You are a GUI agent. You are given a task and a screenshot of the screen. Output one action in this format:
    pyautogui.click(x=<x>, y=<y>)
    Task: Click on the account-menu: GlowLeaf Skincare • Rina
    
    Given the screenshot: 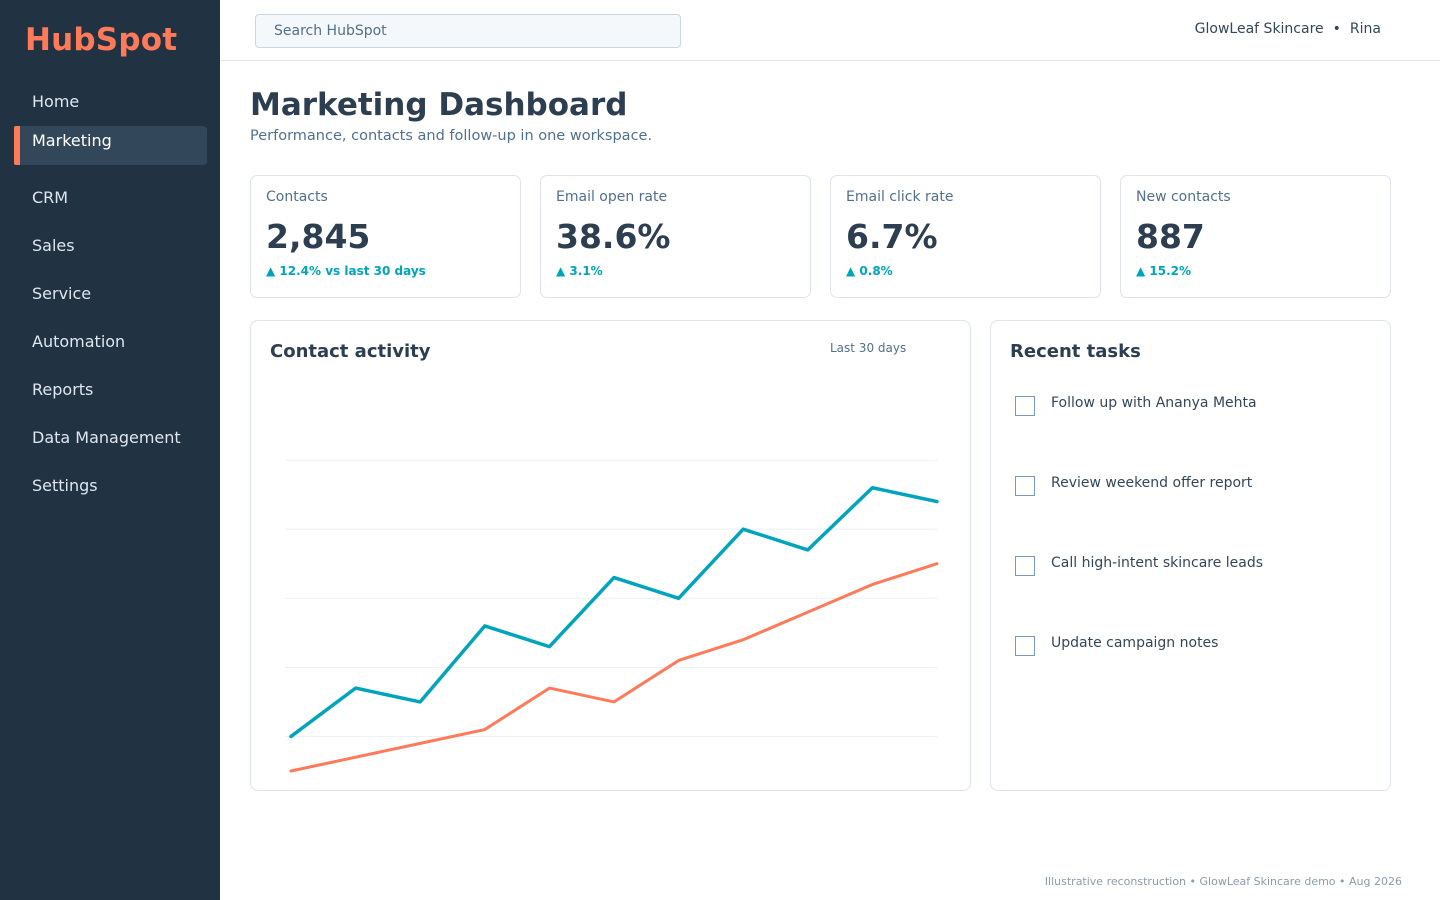 What is the action you would take?
    pyautogui.click(x=1288, y=29)
    